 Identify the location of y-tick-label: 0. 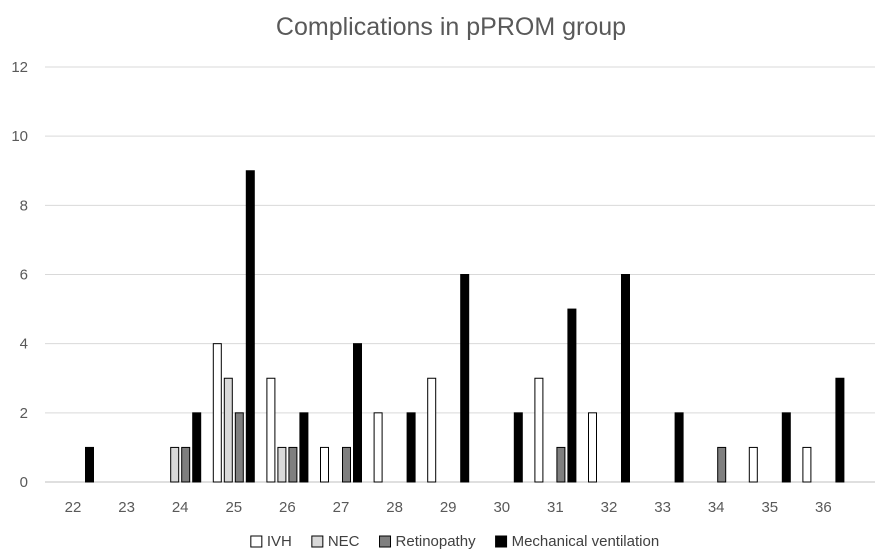
(24, 482).